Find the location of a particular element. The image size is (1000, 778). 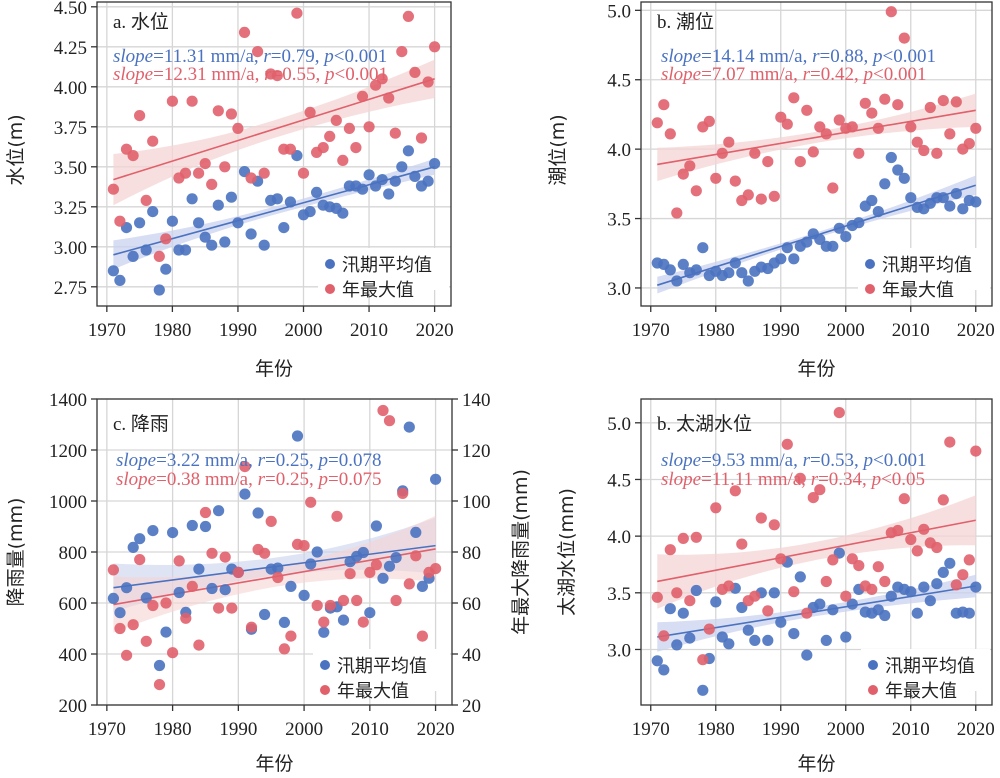

stats-annotation-red: slope=7.07 mm/a, r=0.42, p<0.001 is located at coordinates (793, 74).